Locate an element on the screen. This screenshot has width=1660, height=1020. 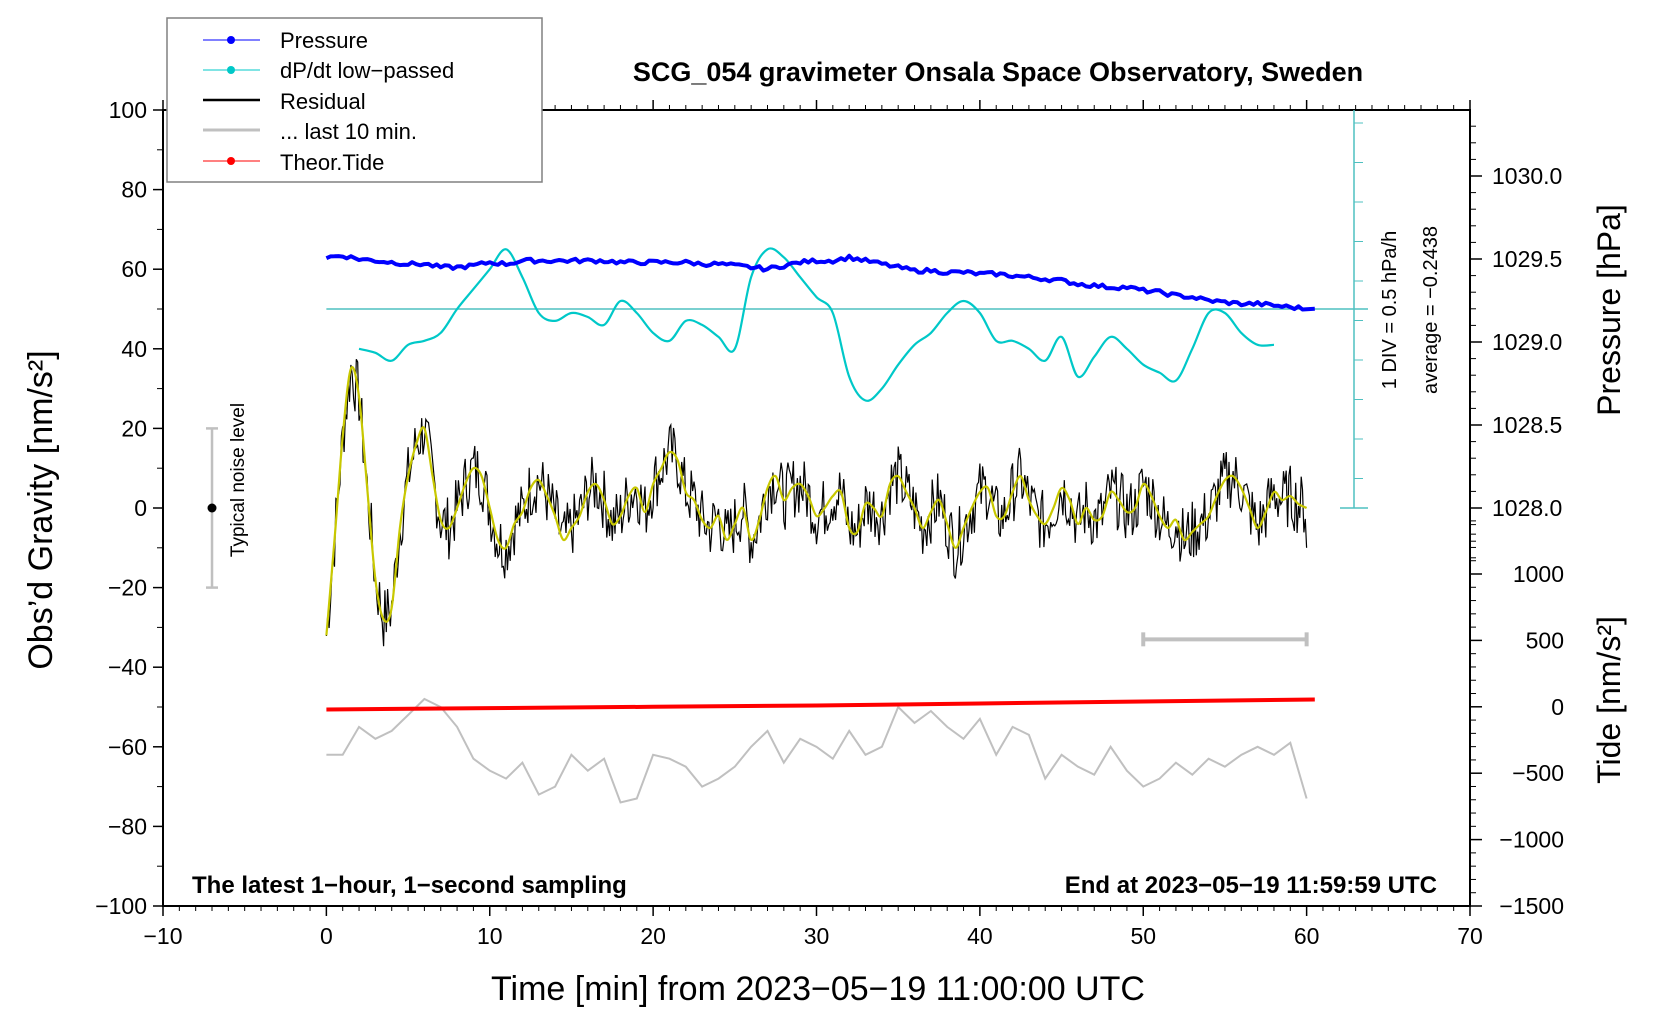
series-dpdt-line is located at coordinates (816, 324).